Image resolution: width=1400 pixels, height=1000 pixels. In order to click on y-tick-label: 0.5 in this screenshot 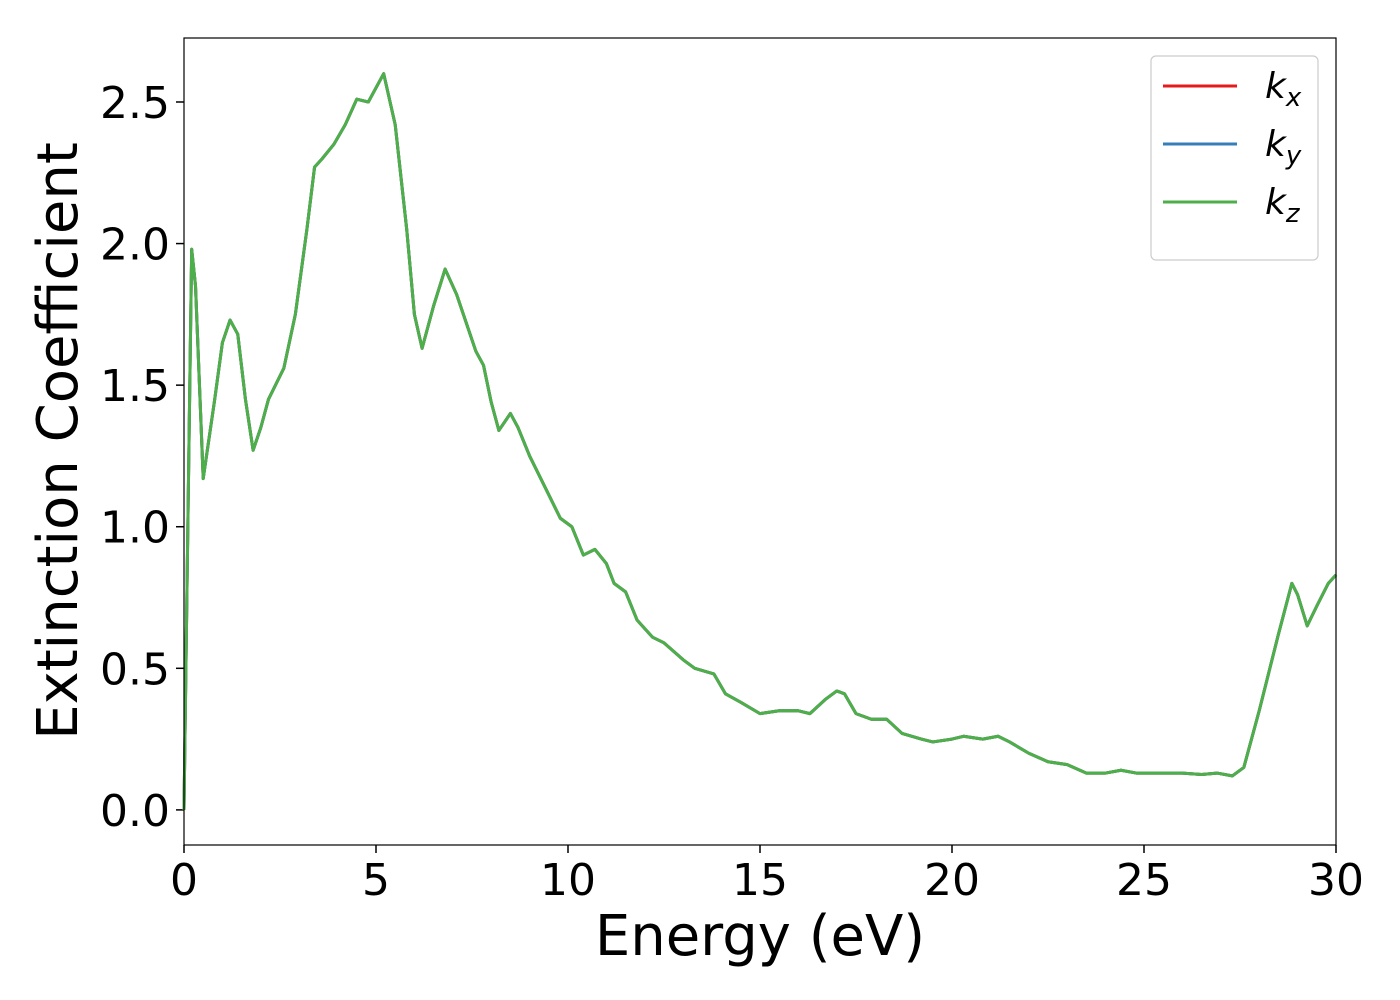, I will do `click(135, 669)`.